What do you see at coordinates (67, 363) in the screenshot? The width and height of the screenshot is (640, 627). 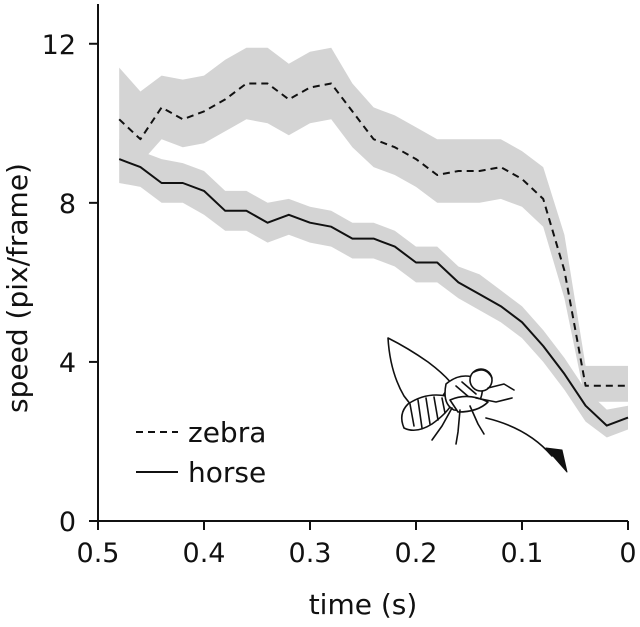 I see `y-tick-label: 4` at bounding box center [67, 363].